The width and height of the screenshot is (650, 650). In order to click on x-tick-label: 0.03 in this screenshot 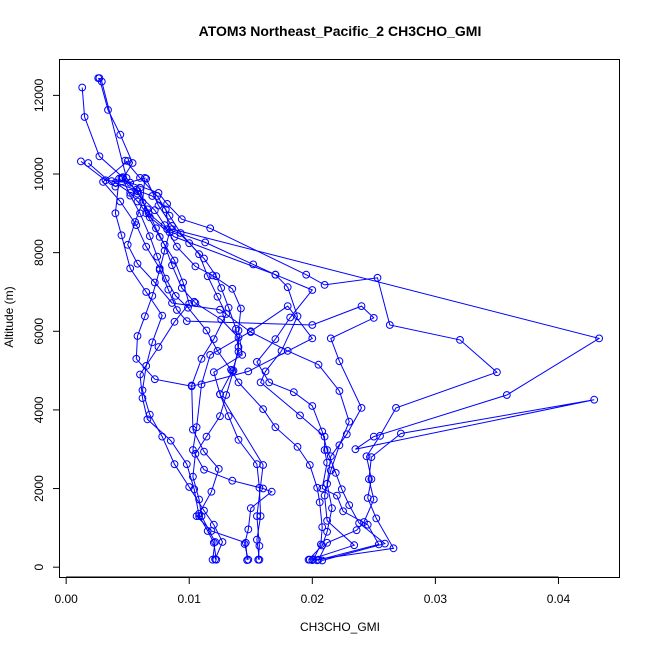, I will do `click(436, 599)`.